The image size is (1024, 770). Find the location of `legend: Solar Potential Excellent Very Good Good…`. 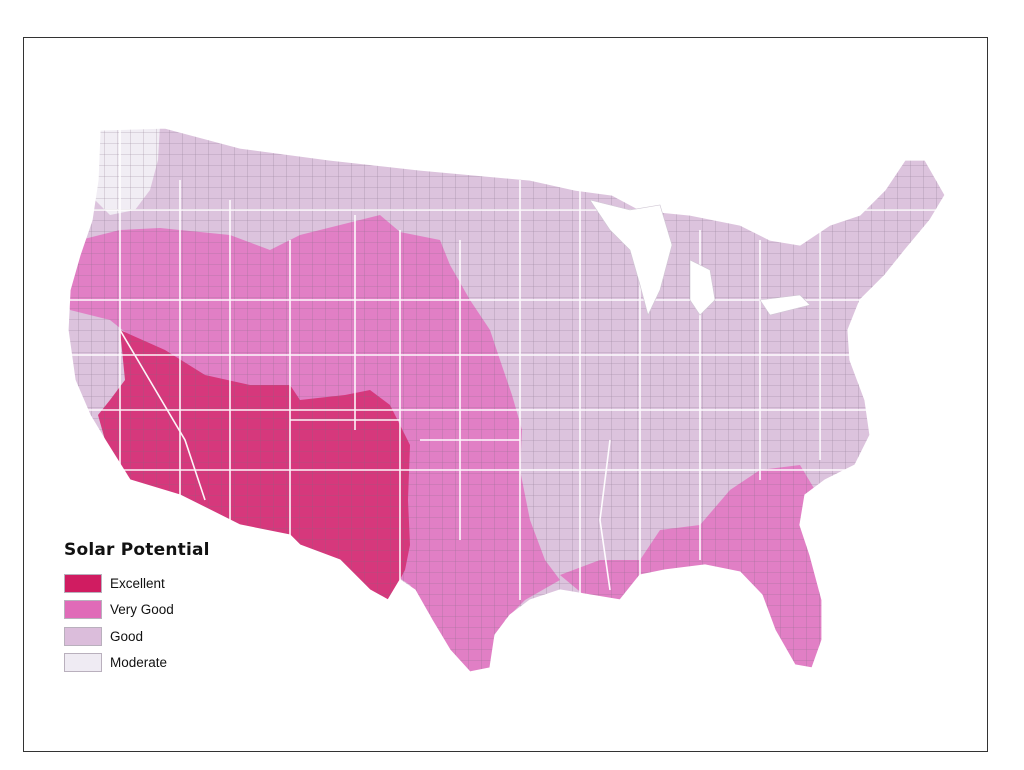

legend: Solar Potential Excellent Very Good Good… is located at coordinates (137, 608).